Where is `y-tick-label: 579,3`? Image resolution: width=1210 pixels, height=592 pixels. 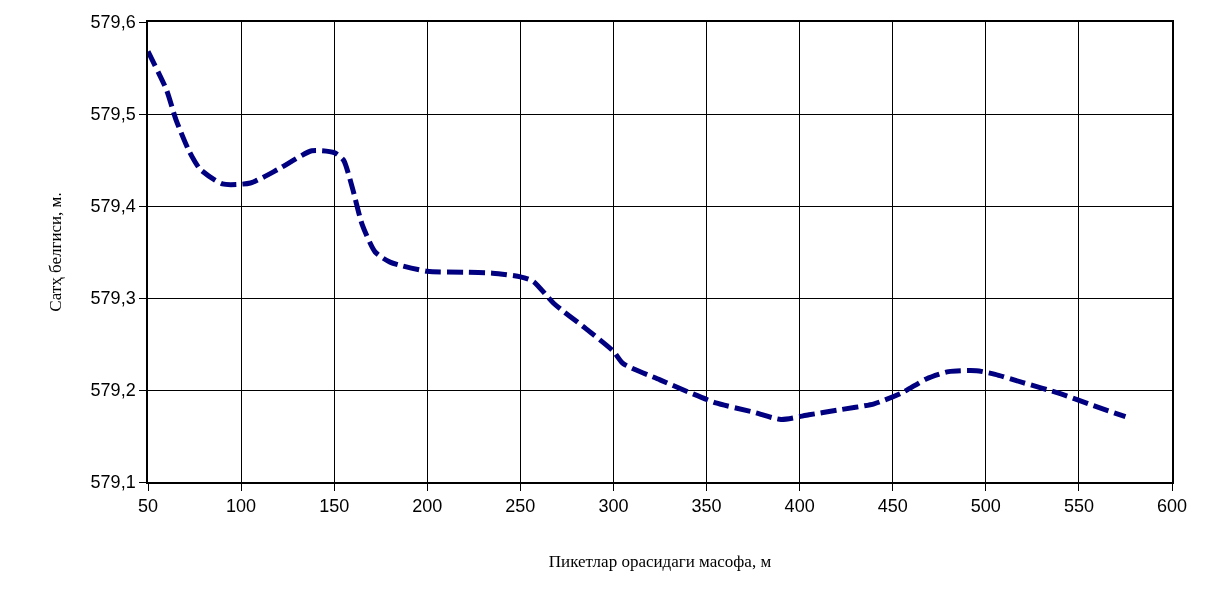
y-tick-label: 579,3 is located at coordinates (113, 298).